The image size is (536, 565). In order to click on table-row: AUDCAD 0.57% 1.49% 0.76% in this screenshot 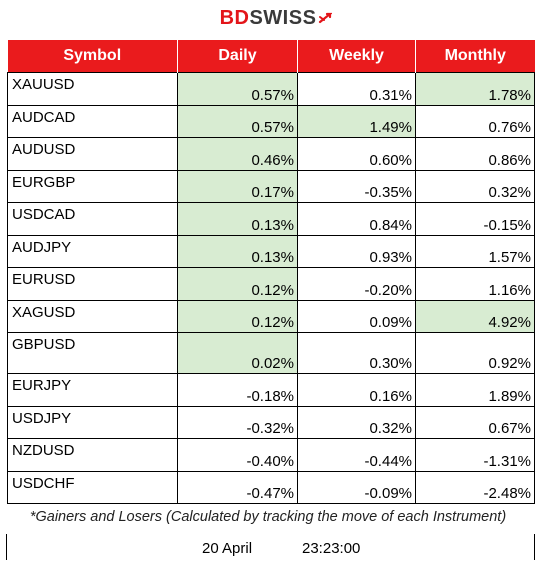, I will do `click(271, 121)`.